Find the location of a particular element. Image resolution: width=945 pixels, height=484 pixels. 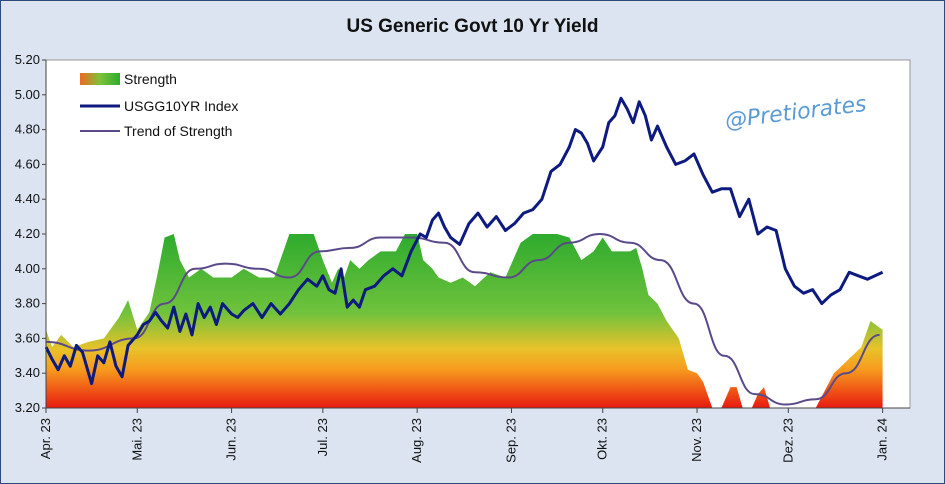

y-tick-label: 3.60 is located at coordinates (27, 337).